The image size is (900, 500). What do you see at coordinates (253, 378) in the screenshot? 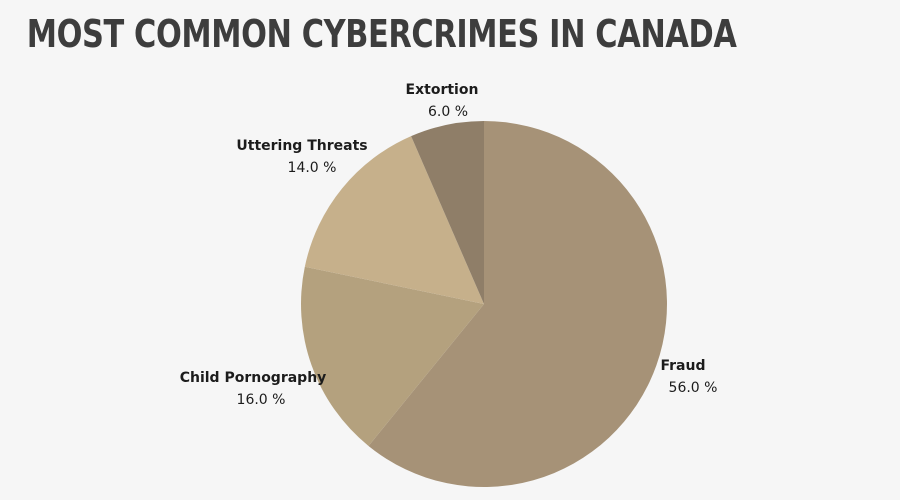
I see `slice-label-child-pornography: Child Pornography` at bounding box center [253, 378].